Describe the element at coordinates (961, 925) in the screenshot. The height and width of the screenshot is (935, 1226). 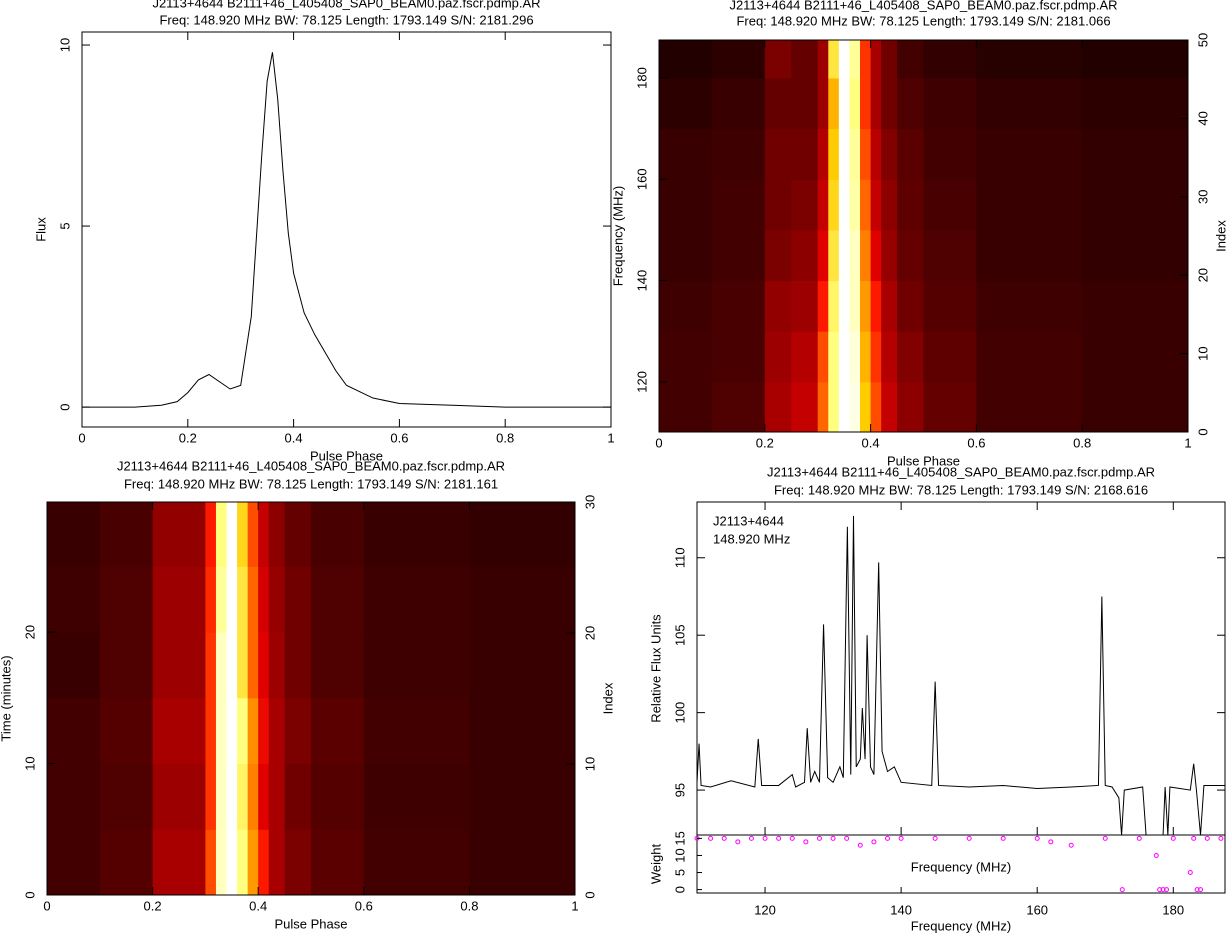
I see `x-axis-label: Frequency (MHz)` at that location.